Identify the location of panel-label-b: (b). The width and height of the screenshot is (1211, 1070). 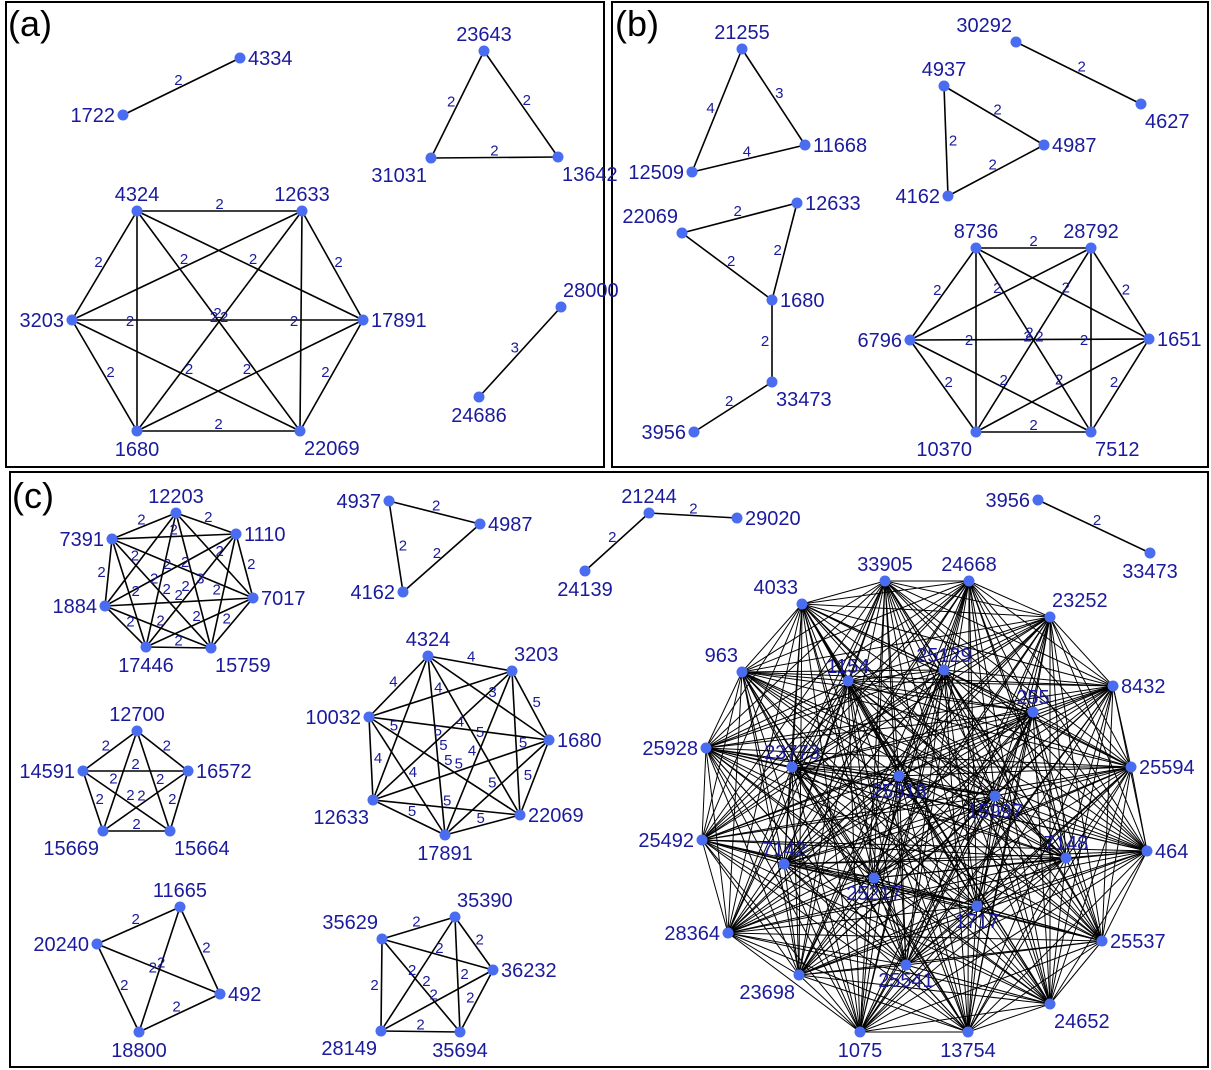
(637, 23).